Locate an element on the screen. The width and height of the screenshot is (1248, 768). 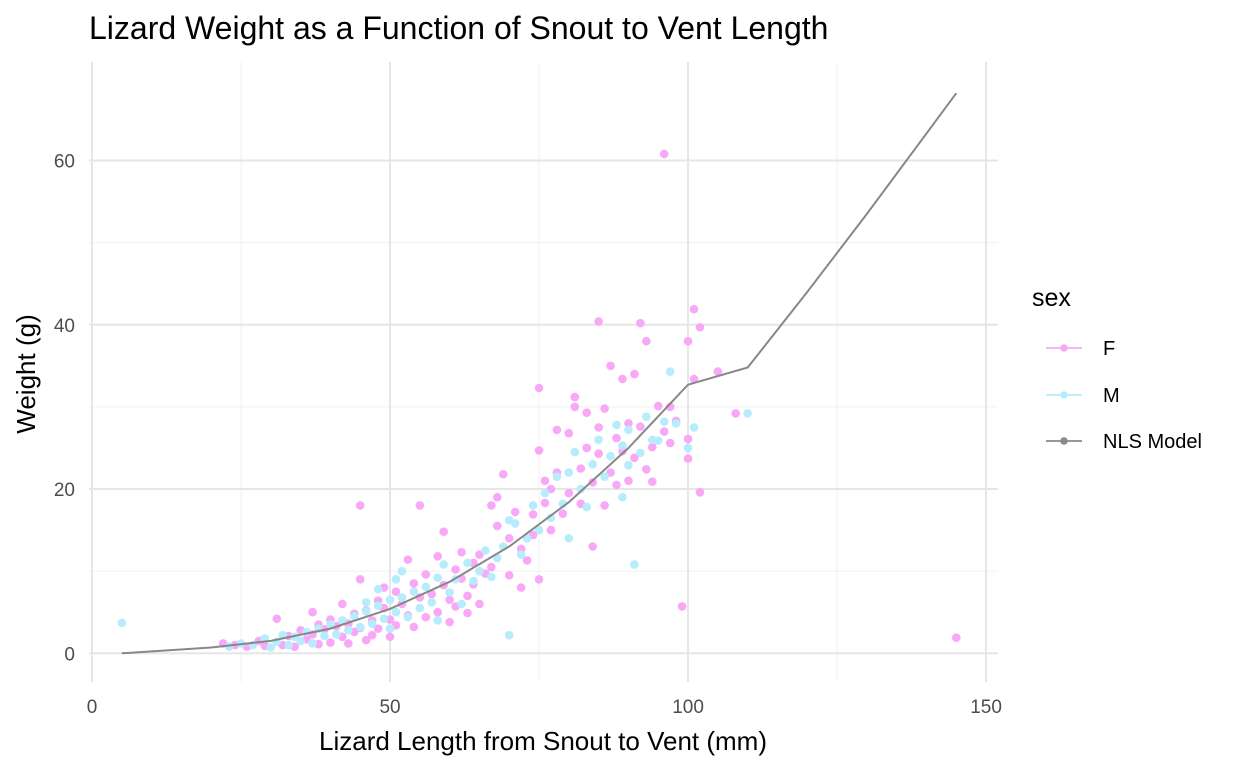
x-tick-label: 100 is located at coordinates (688, 707).